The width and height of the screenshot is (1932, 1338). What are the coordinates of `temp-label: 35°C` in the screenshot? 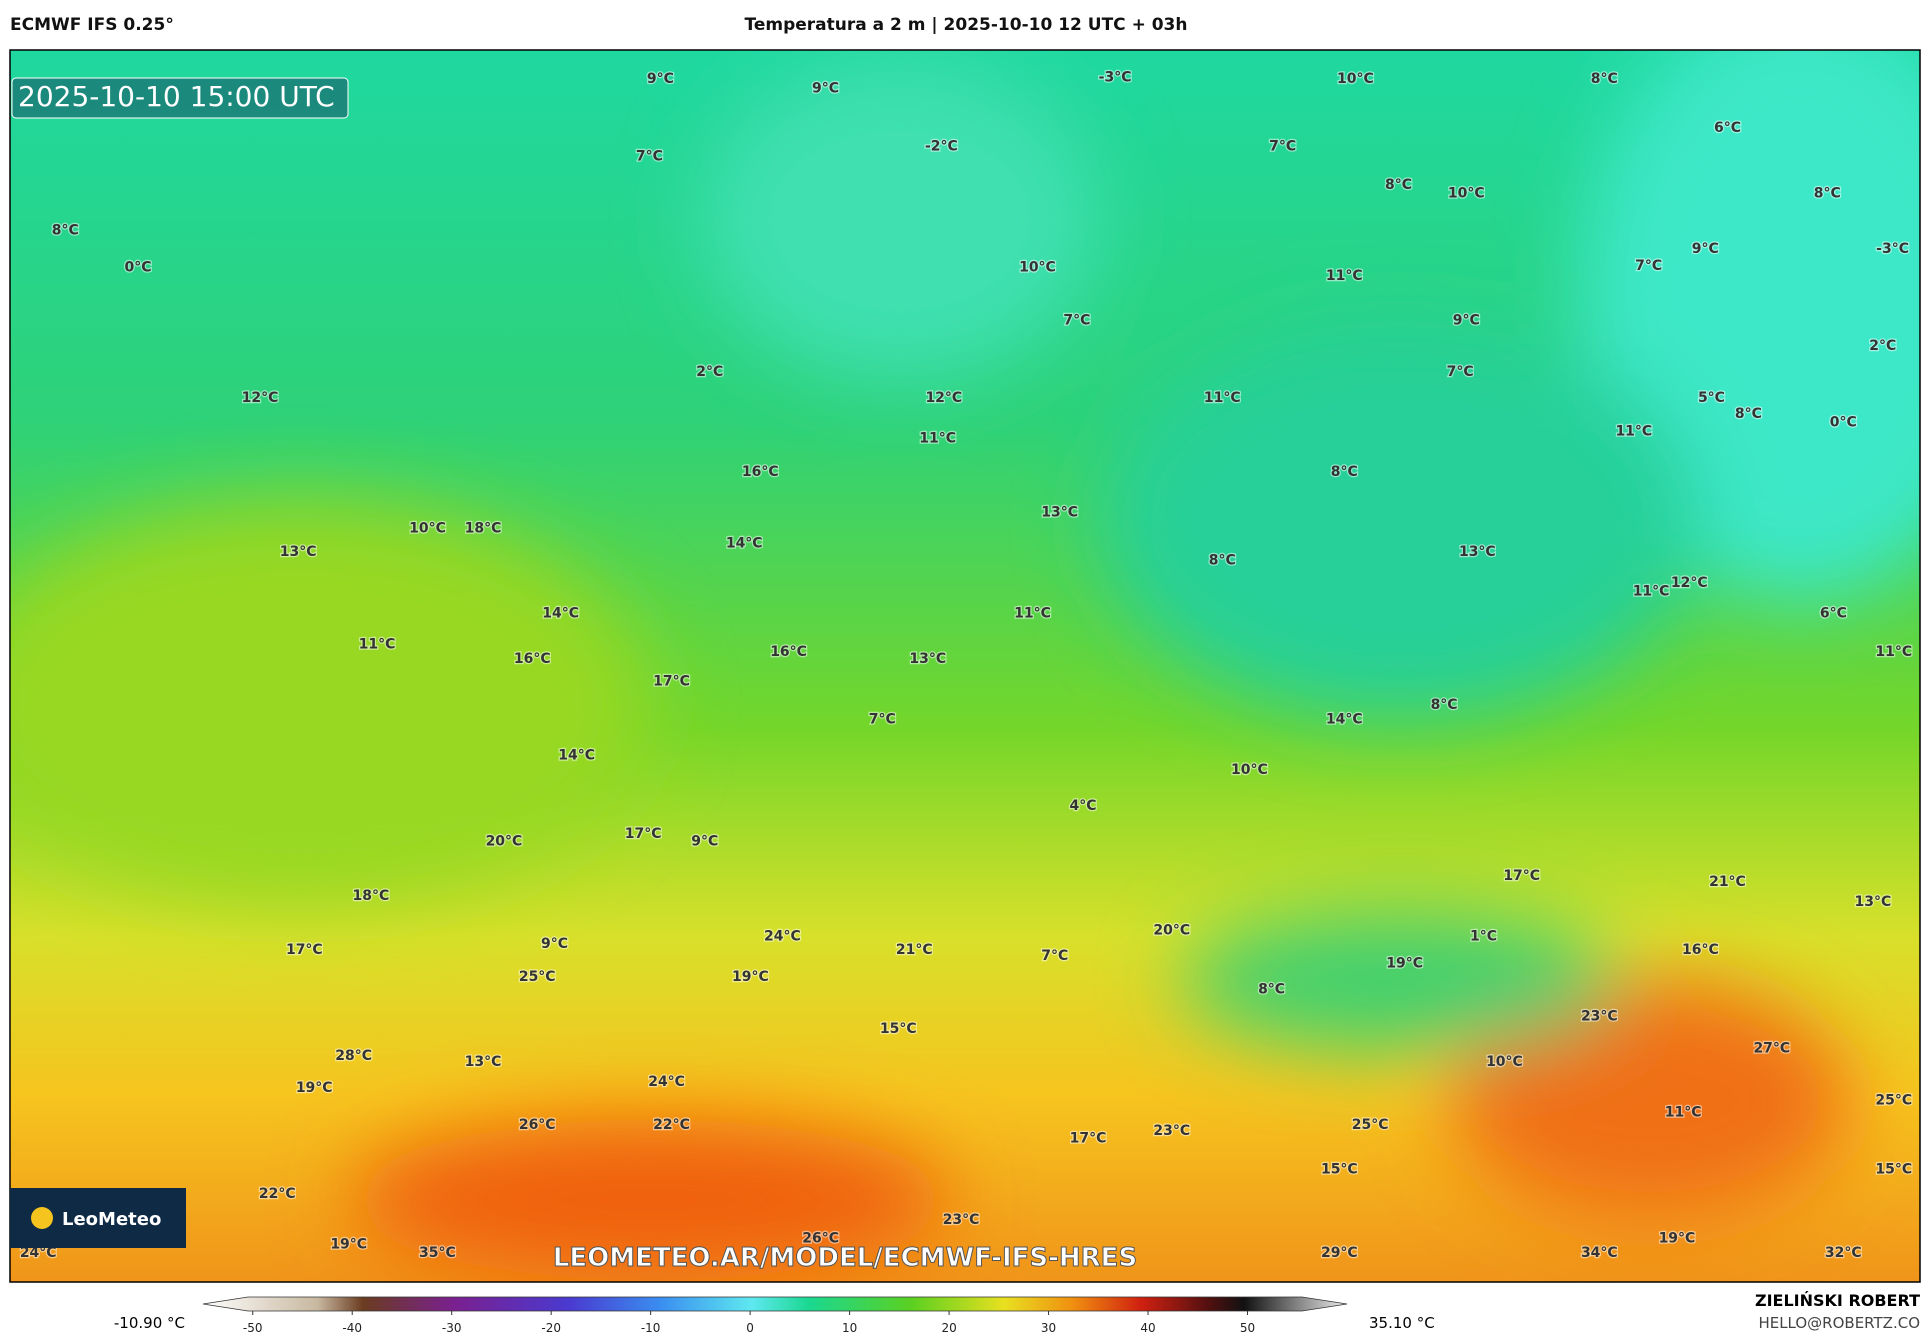 It's located at (437, 1253).